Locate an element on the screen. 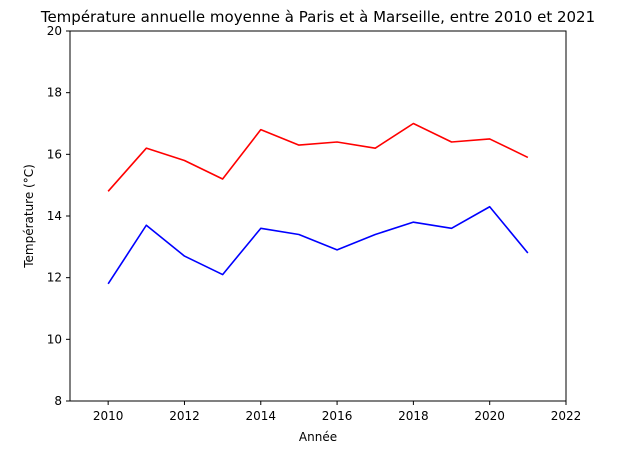 The image size is (636, 454). x-tick-label: 2022 is located at coordinates (566, 416).